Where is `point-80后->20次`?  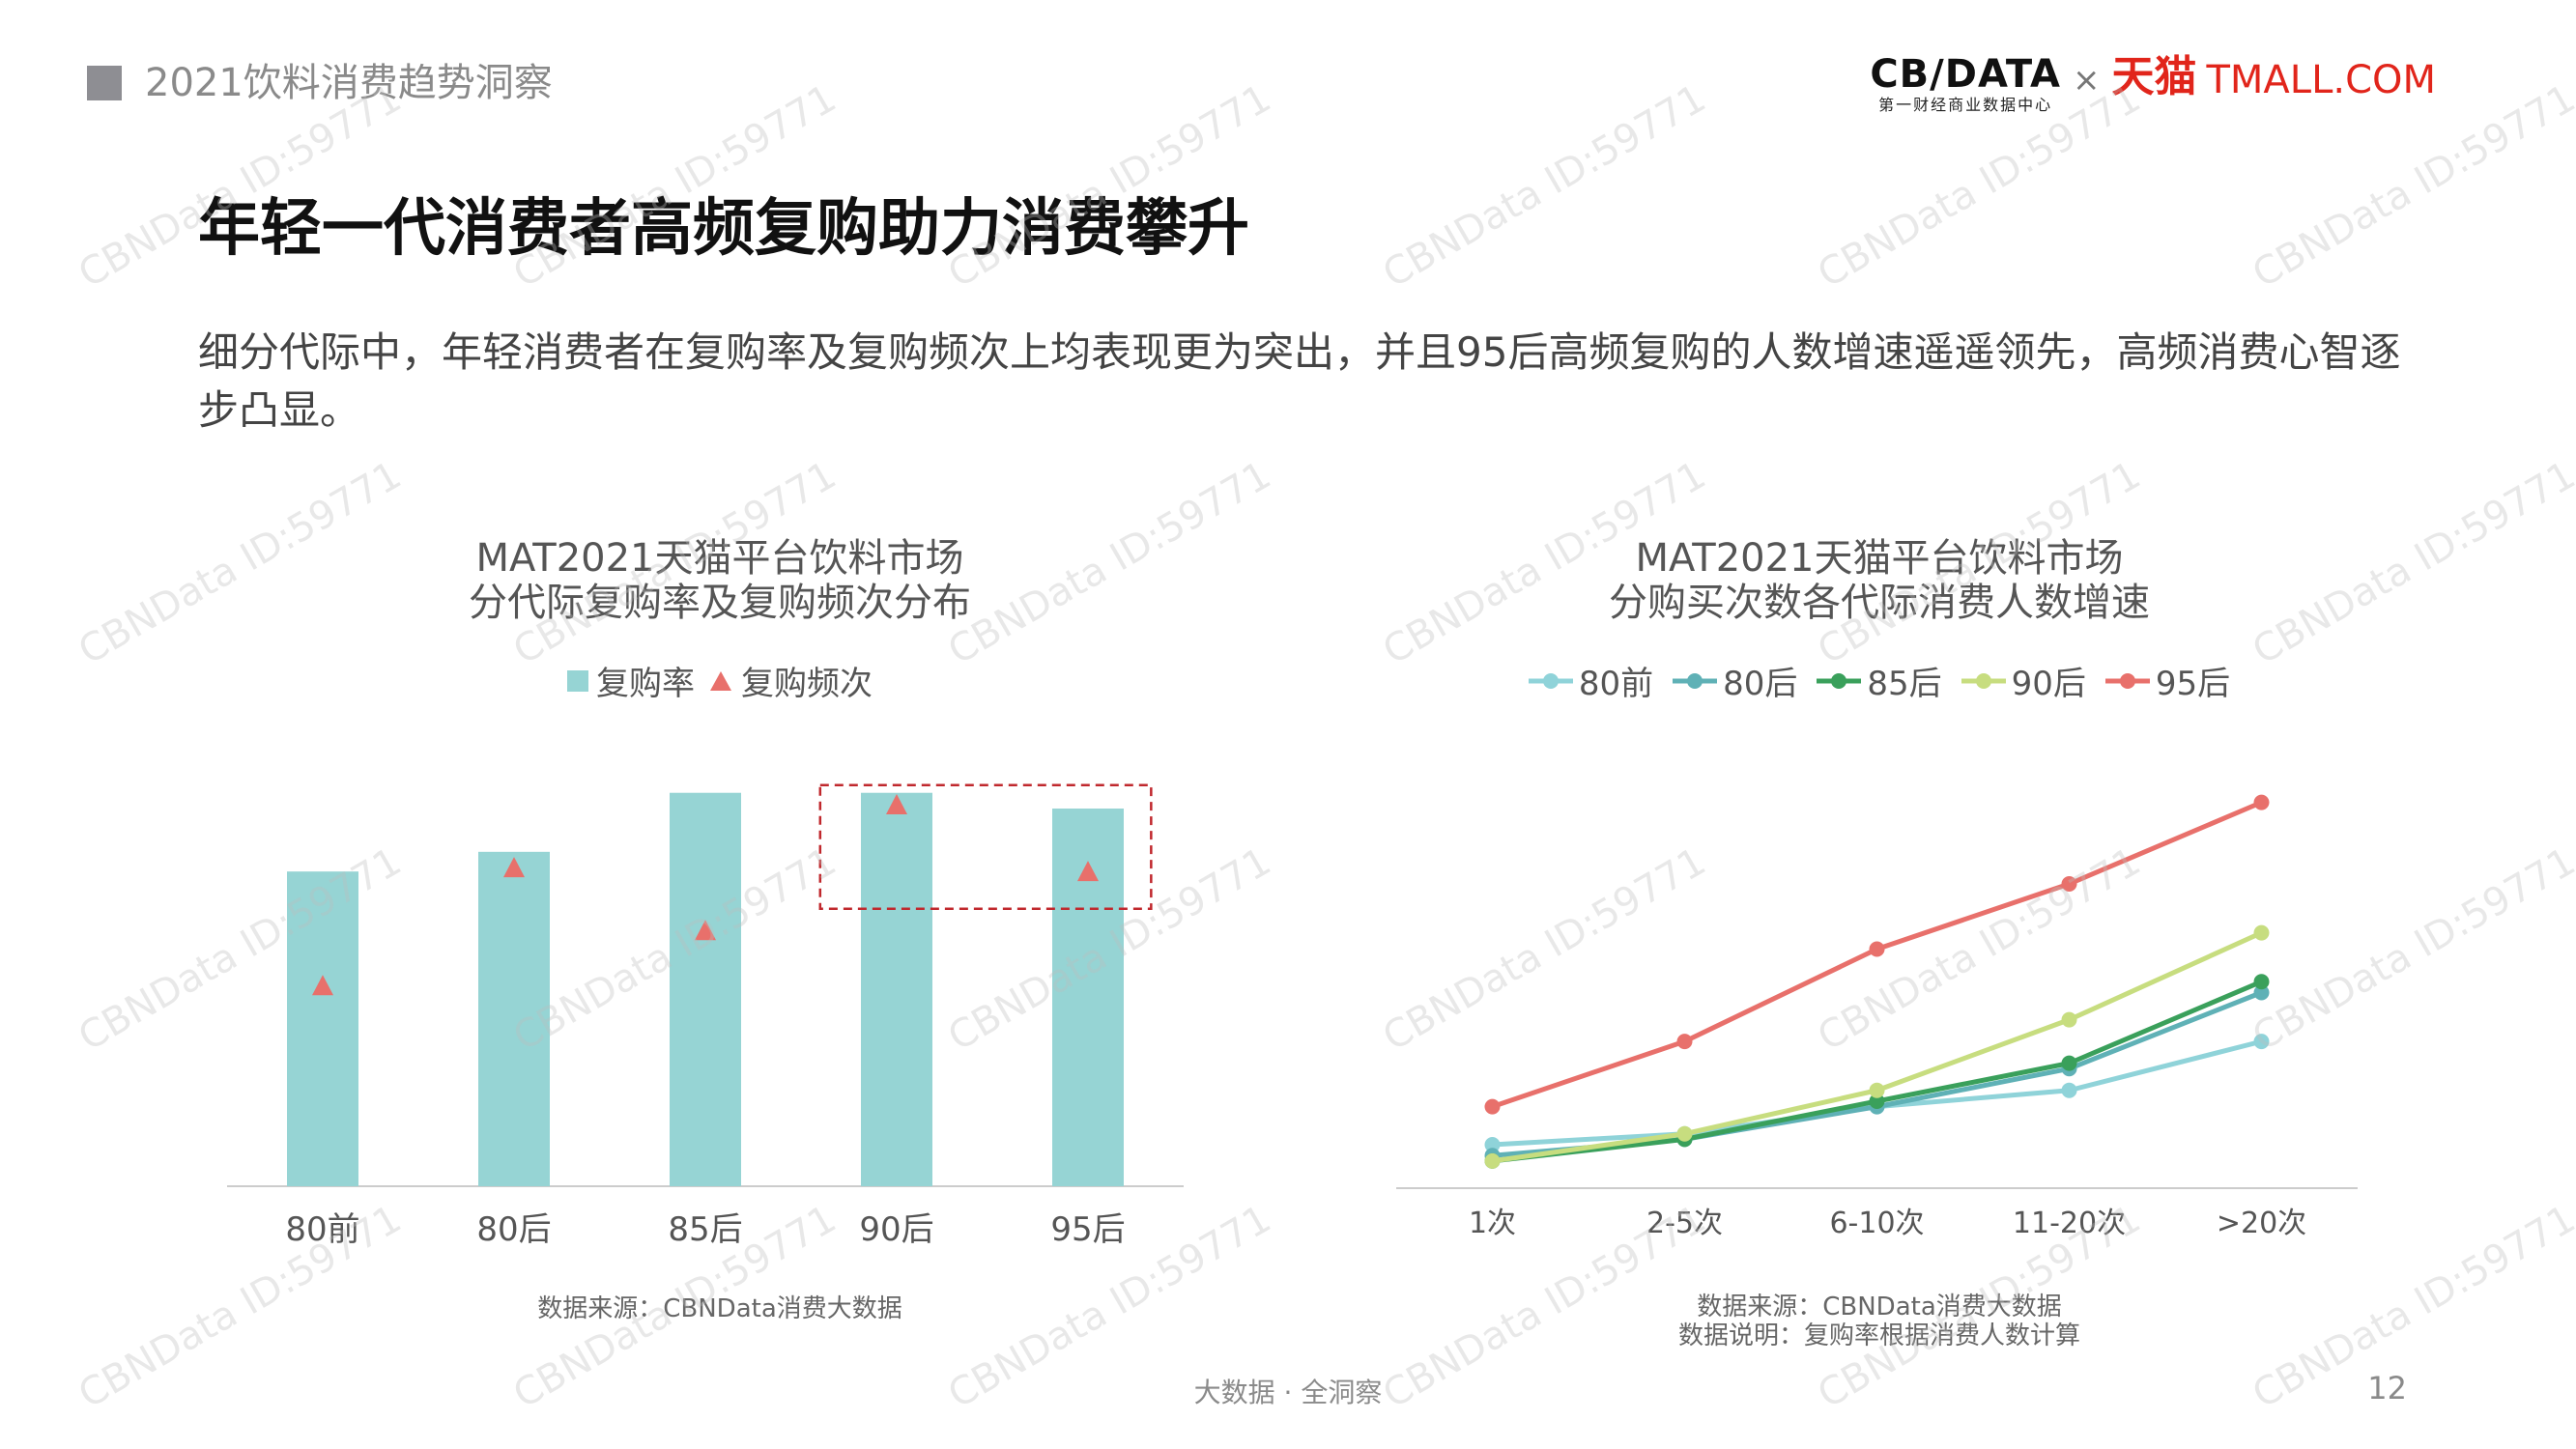 point-80后->20次 is located at coordinates (2262, 992).